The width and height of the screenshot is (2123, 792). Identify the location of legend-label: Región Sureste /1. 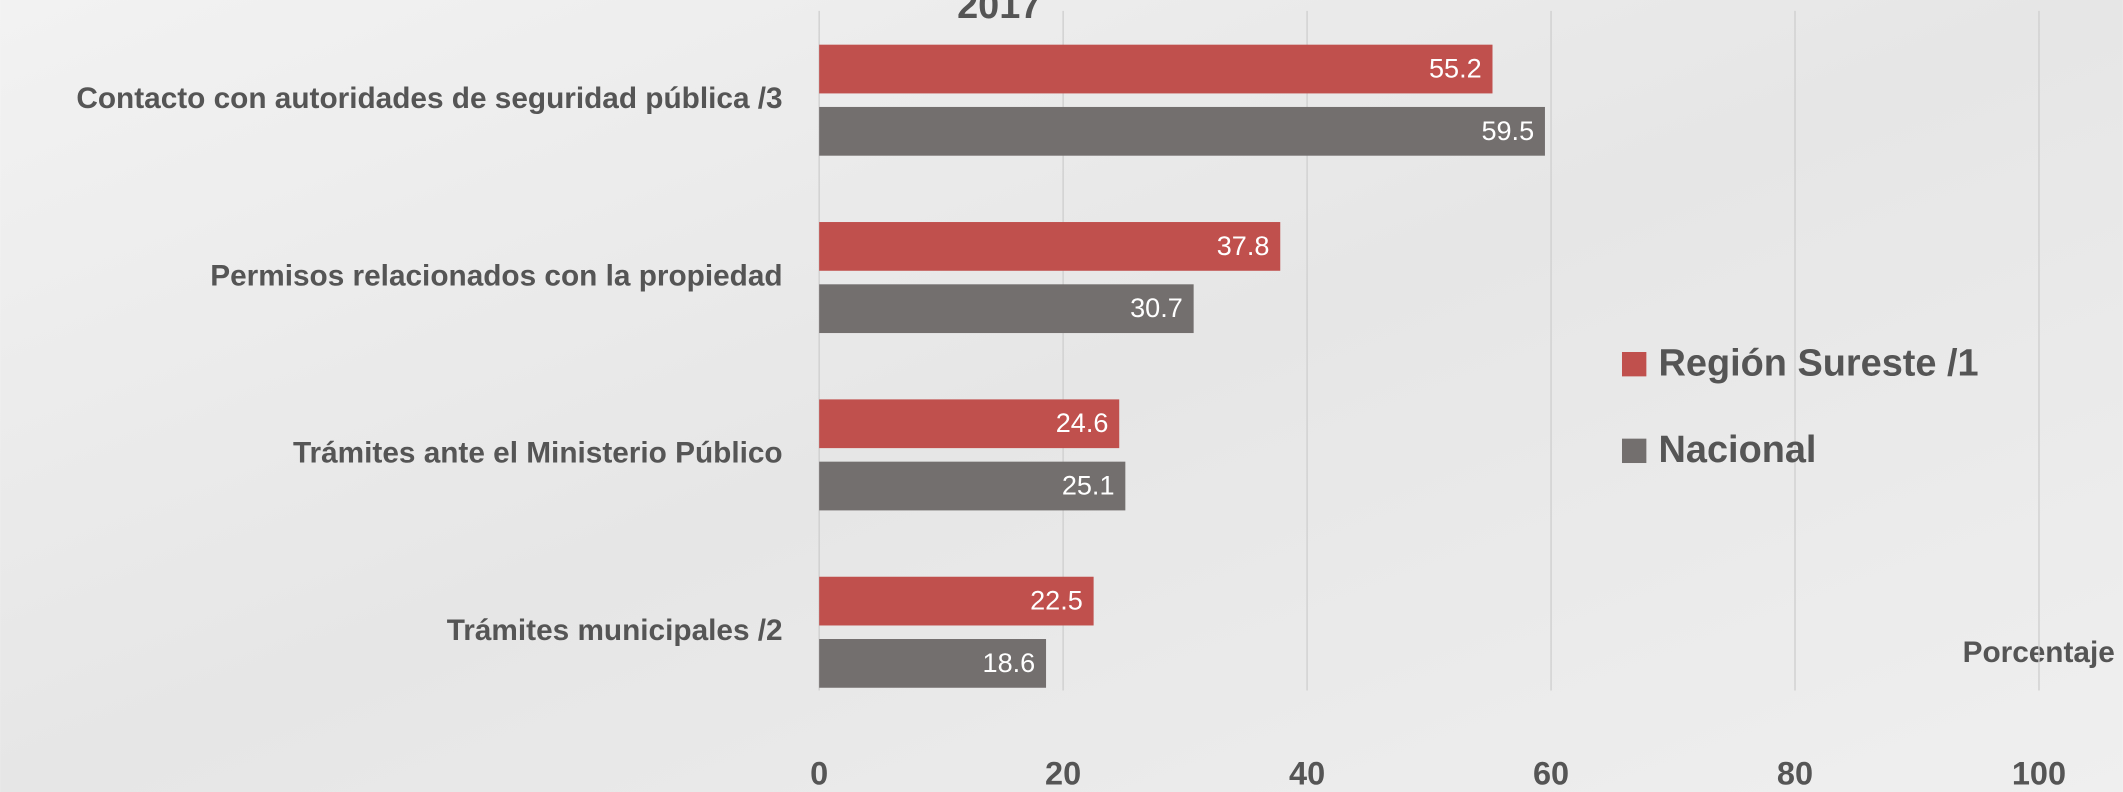
(1819, 364).